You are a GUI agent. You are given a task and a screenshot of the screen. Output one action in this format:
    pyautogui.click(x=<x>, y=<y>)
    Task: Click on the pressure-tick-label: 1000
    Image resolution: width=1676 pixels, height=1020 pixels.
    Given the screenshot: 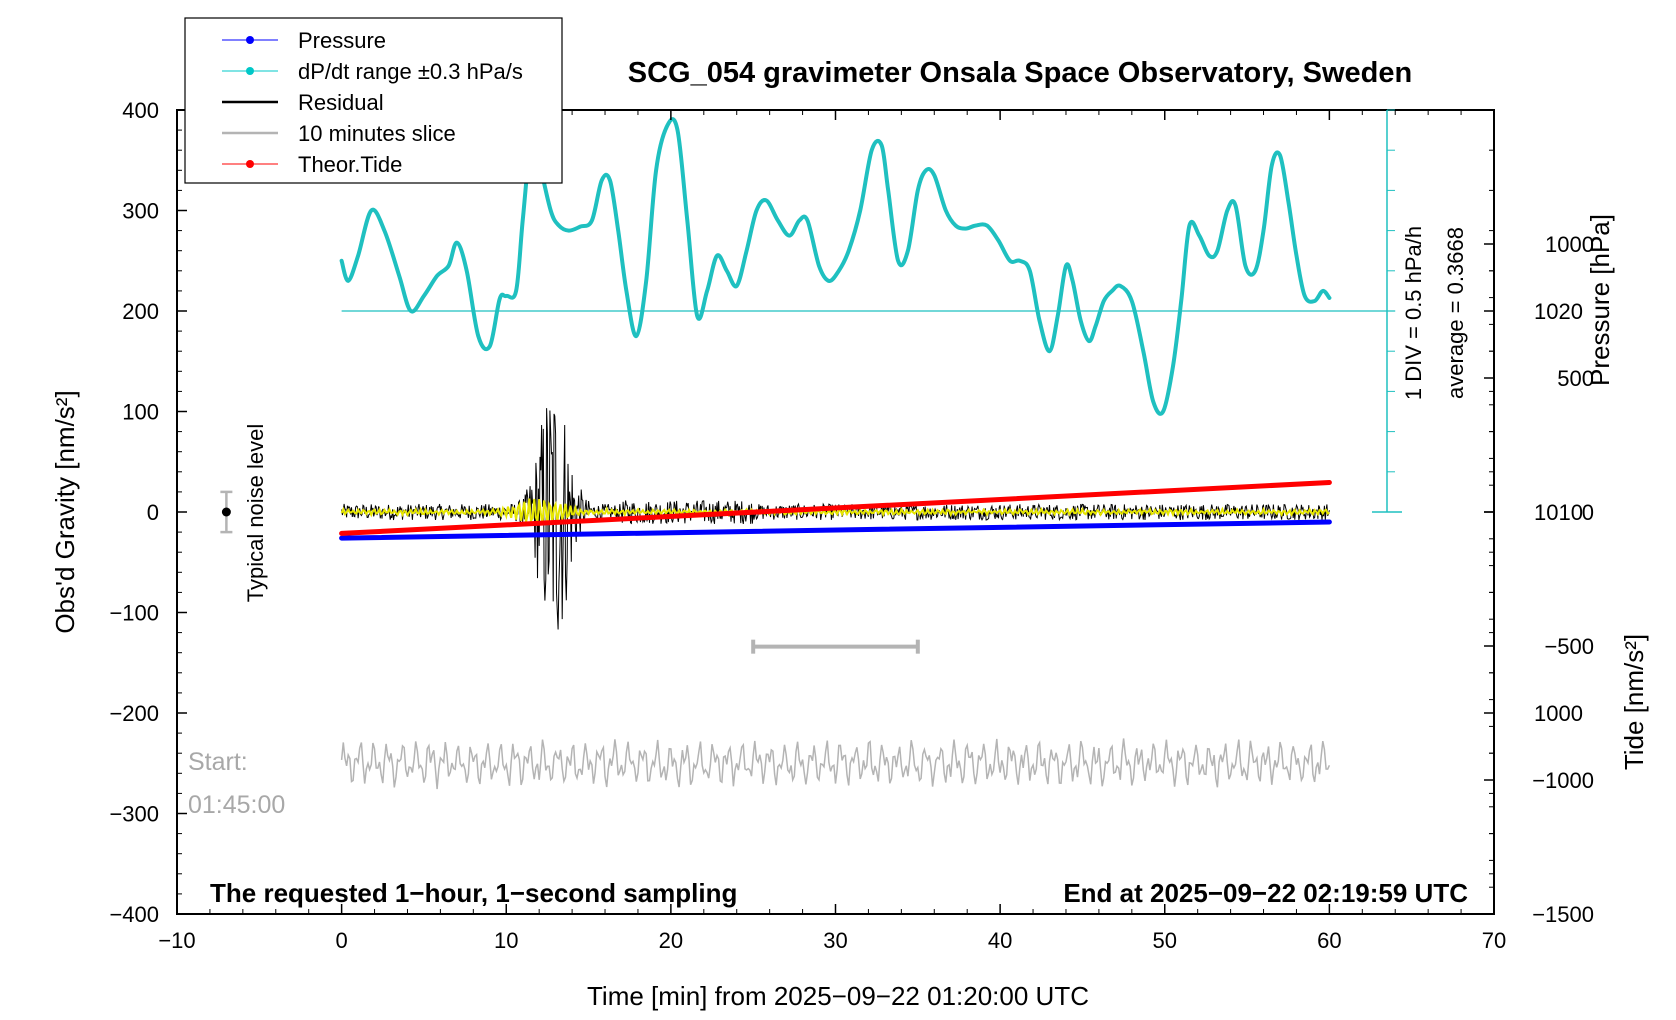 What is the action you would take?
    pyautogui.click(x=1558, y=713)
    